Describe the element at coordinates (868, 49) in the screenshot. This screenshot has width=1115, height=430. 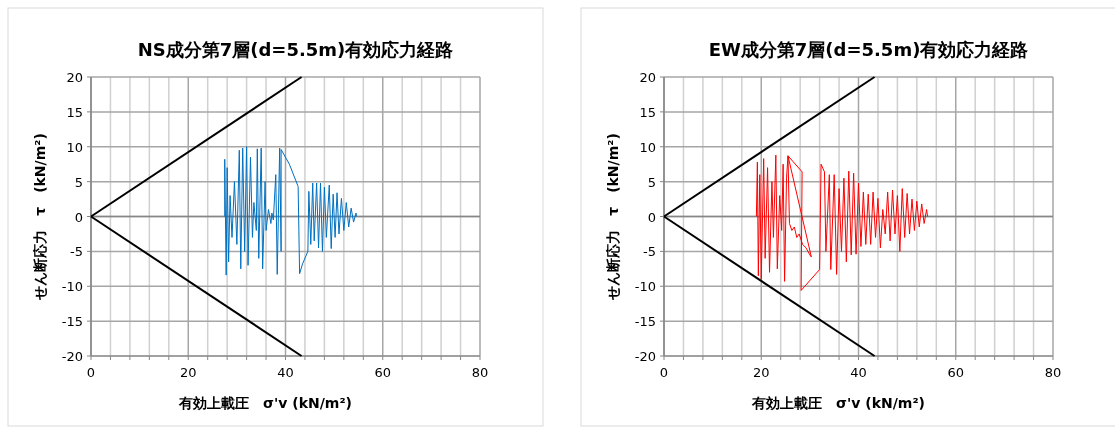
I see `chart-title: EW成分第7層(d=5.5m)有効応力経路` at that location.